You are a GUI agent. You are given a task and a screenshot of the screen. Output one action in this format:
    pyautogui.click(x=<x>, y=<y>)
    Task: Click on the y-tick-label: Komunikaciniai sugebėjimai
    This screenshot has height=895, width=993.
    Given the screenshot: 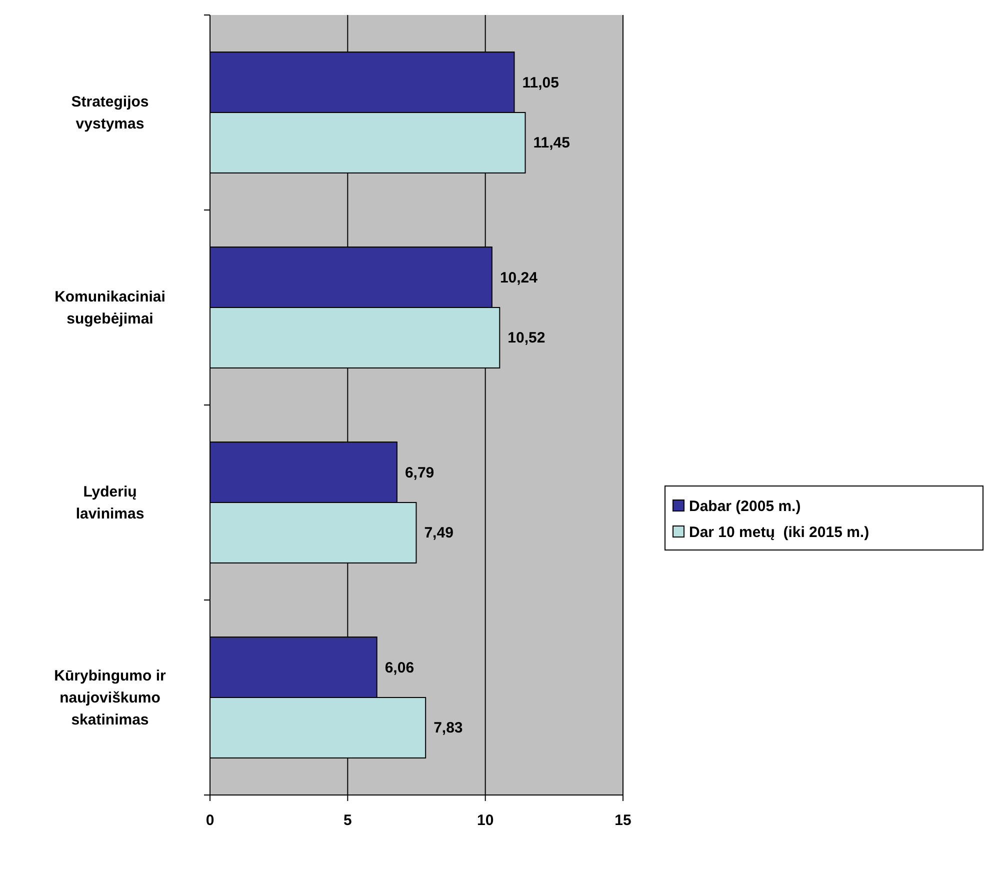 What is the action you would take?
    pyautogui.click(x=110, y=308)
    